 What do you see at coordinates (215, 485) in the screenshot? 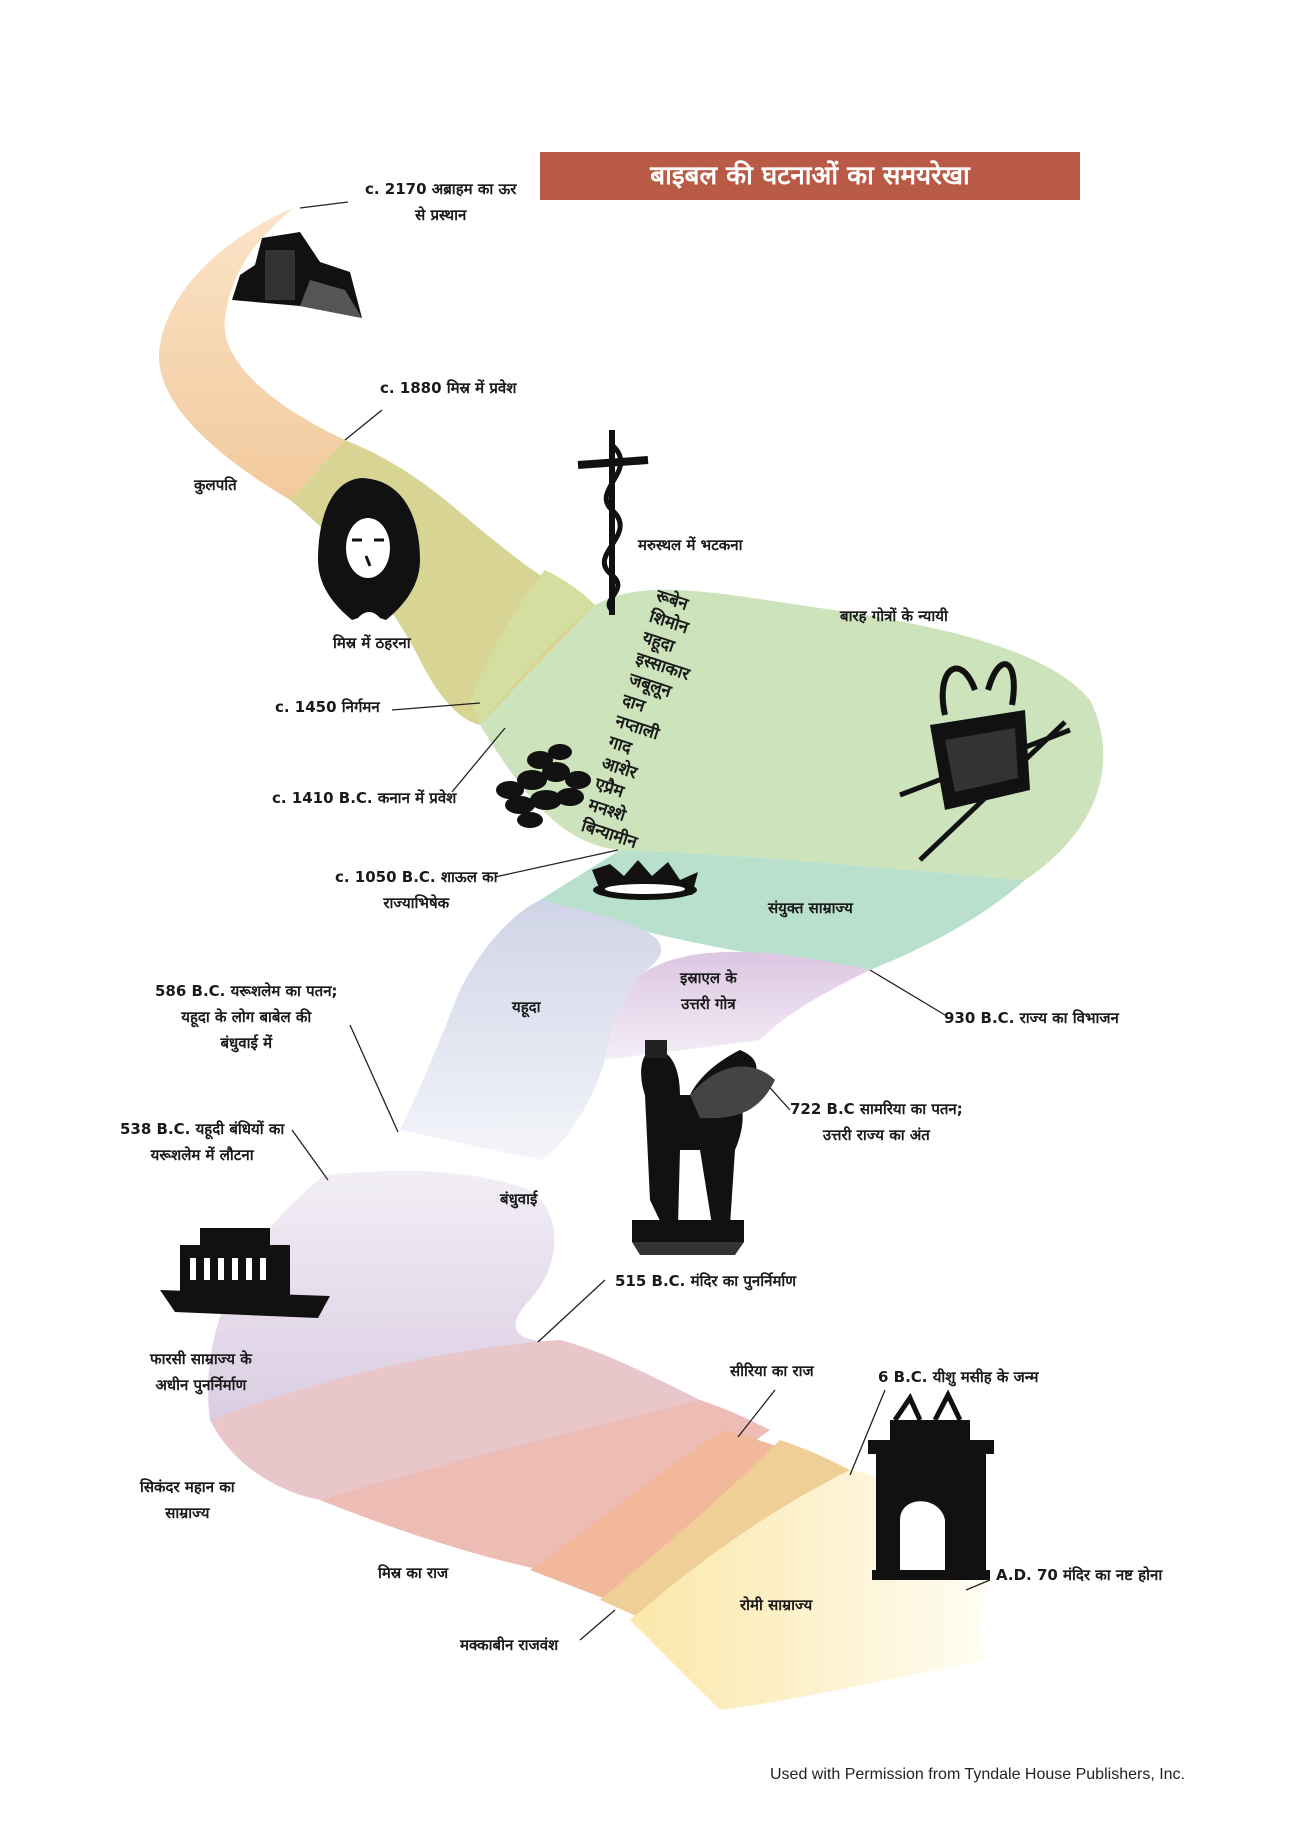
I see `period-patriarchs: कुलपति` at bounding box center [215, 485].